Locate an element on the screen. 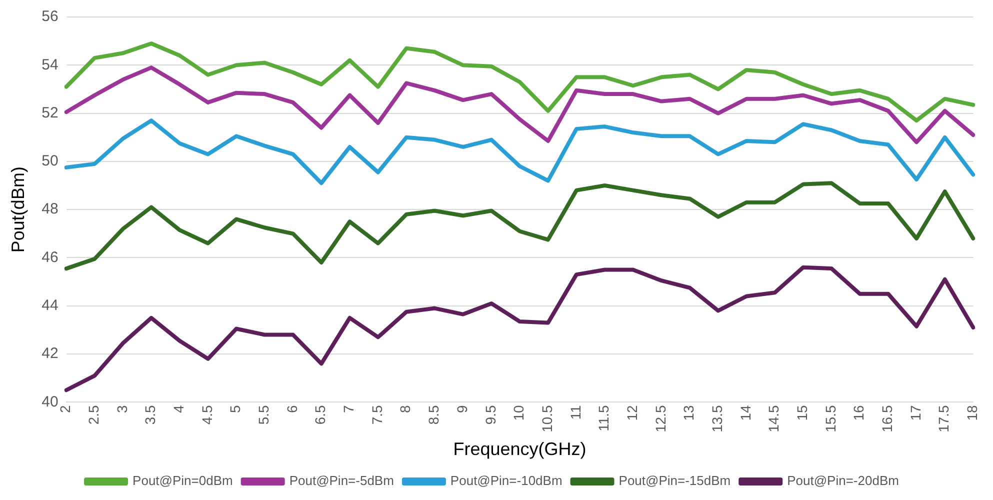  x-tick-label: 11 is located at coordinates (575, 412).